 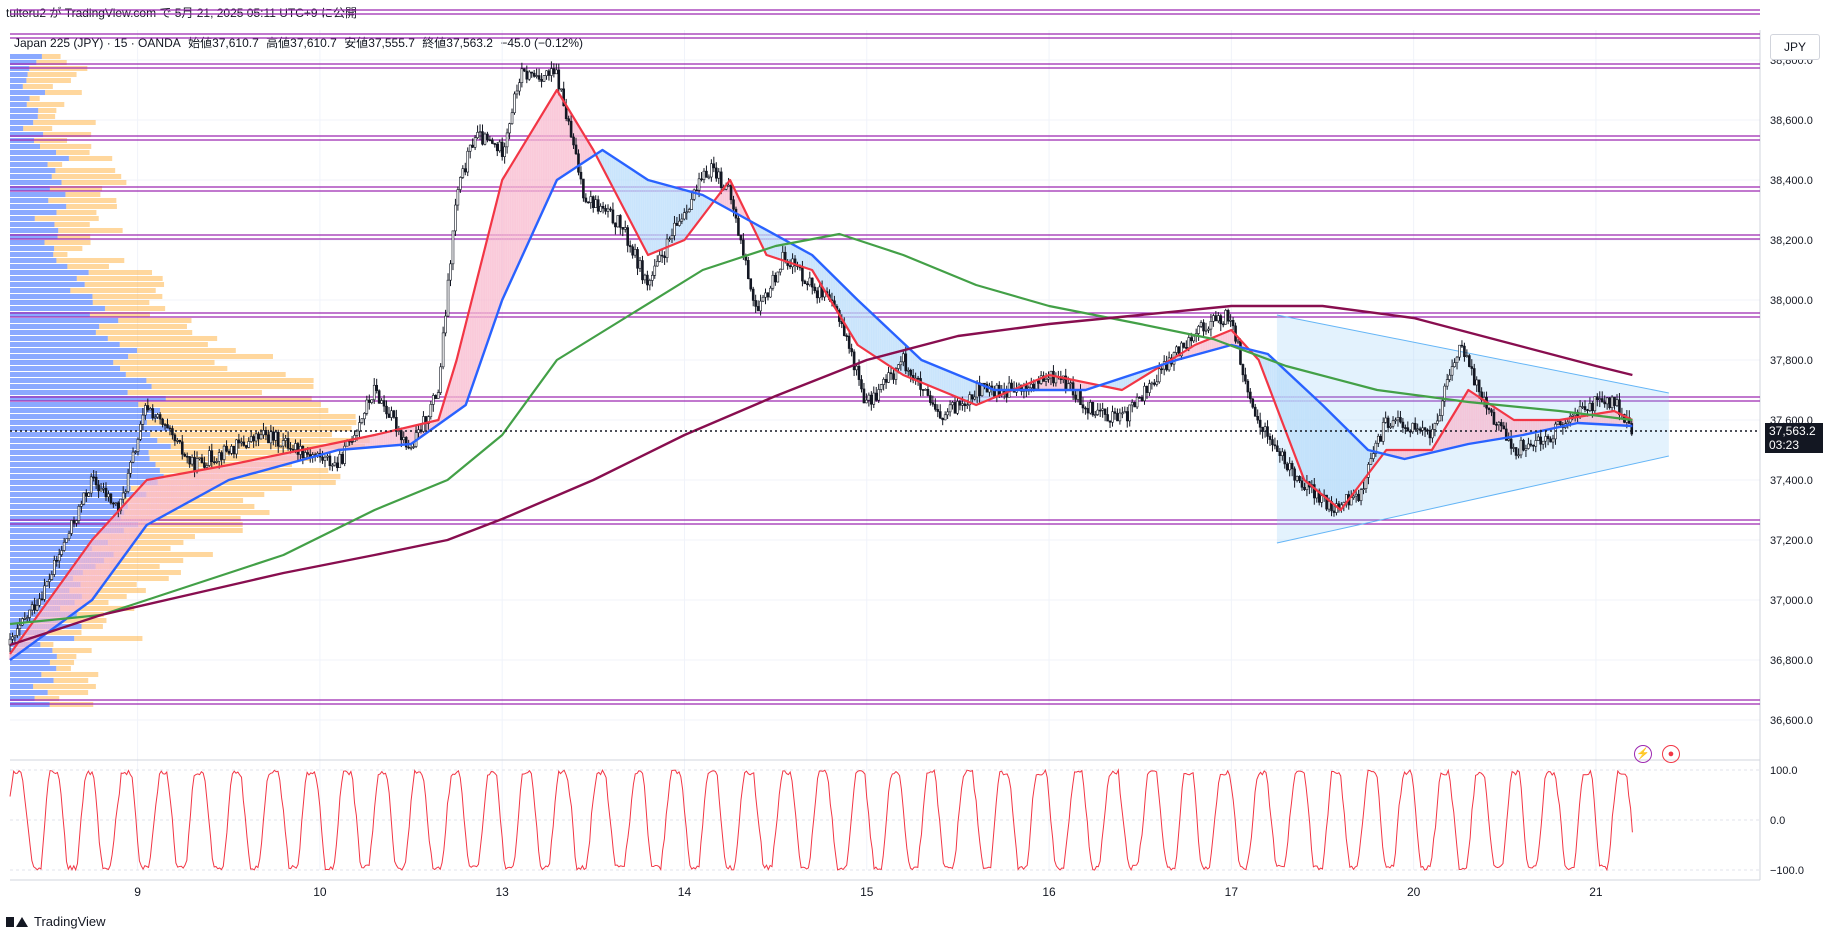 I want to click on bar-countdown: 03:23, so click(x=1784, y=445).